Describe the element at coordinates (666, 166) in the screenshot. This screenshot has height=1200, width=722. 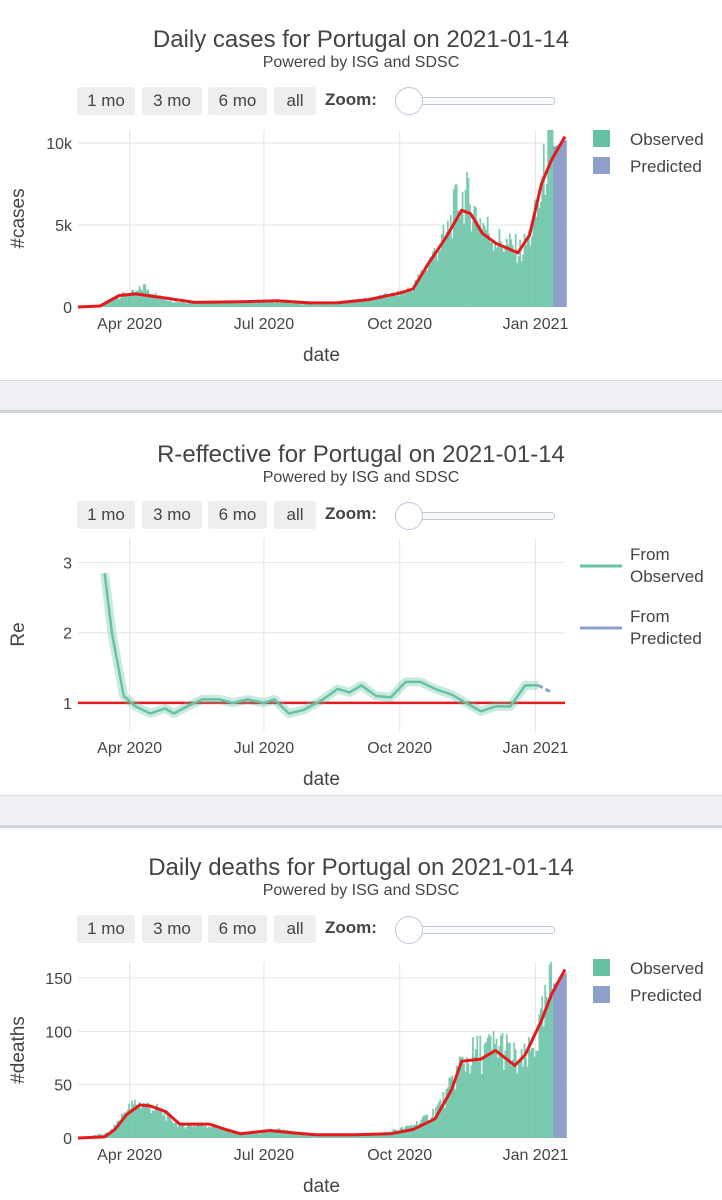
I see `legend-label-predicted: Predicted` at that location.